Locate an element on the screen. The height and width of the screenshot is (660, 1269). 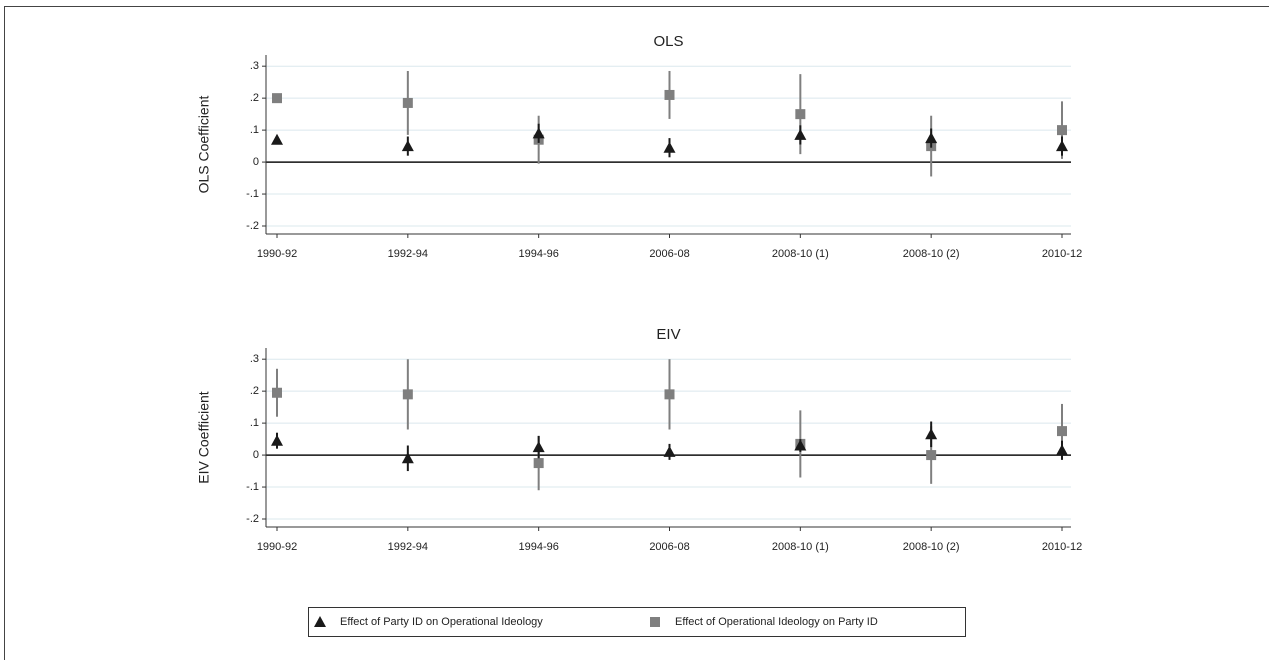
chart-title: OLS is located at coordinates (668, 41).